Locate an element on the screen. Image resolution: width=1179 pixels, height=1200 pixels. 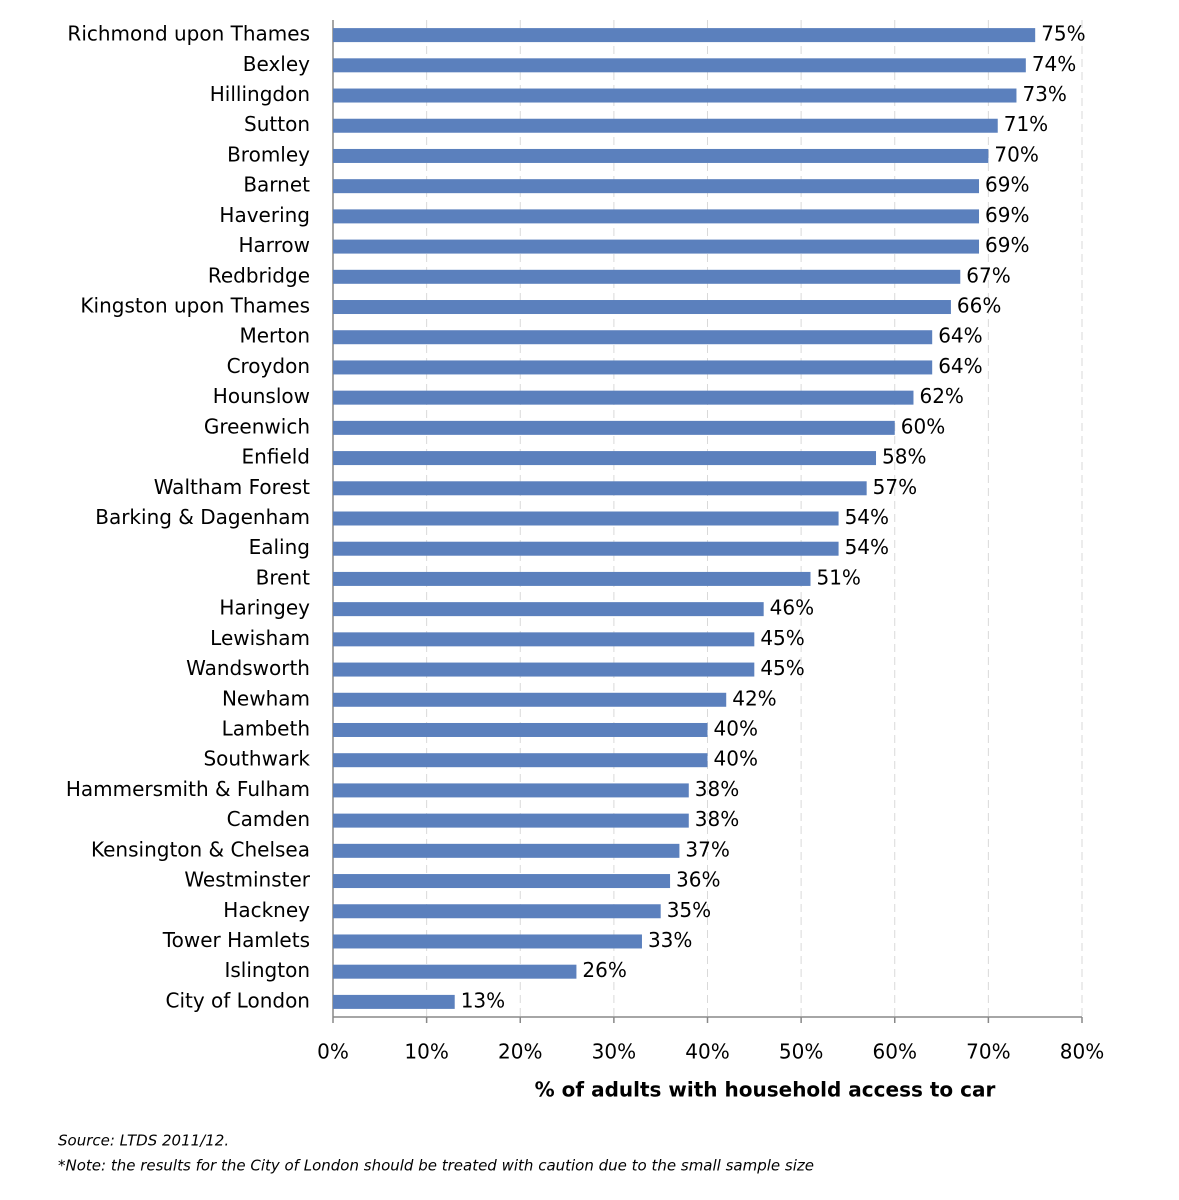
x-axis-label: % of adults with household access to car is located at coordinates (765, 1090).